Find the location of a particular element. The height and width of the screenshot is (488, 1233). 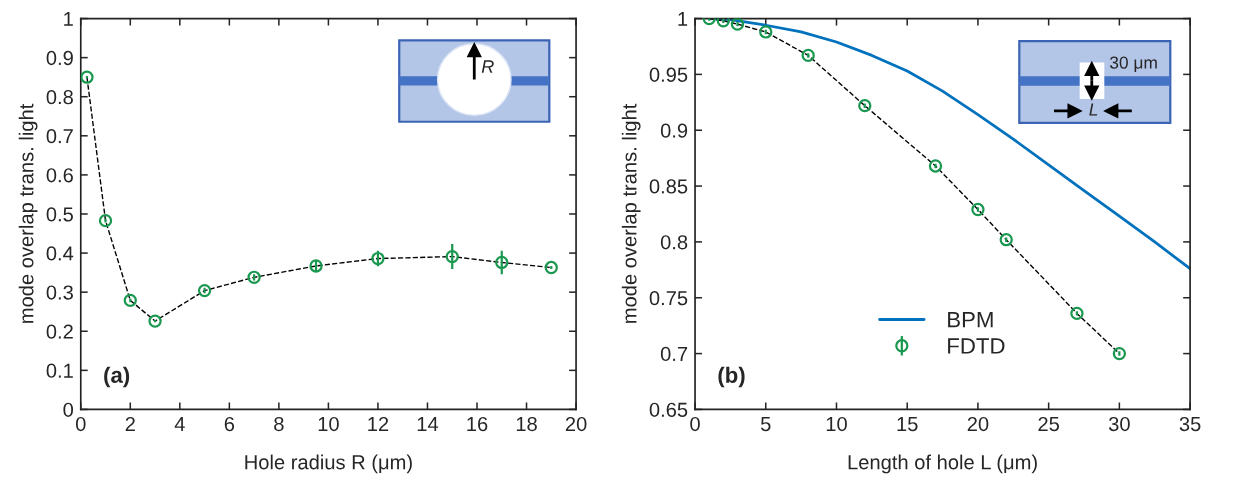

x-axis-title: Length of hole L (μm) is located at coordinates (942, 464).